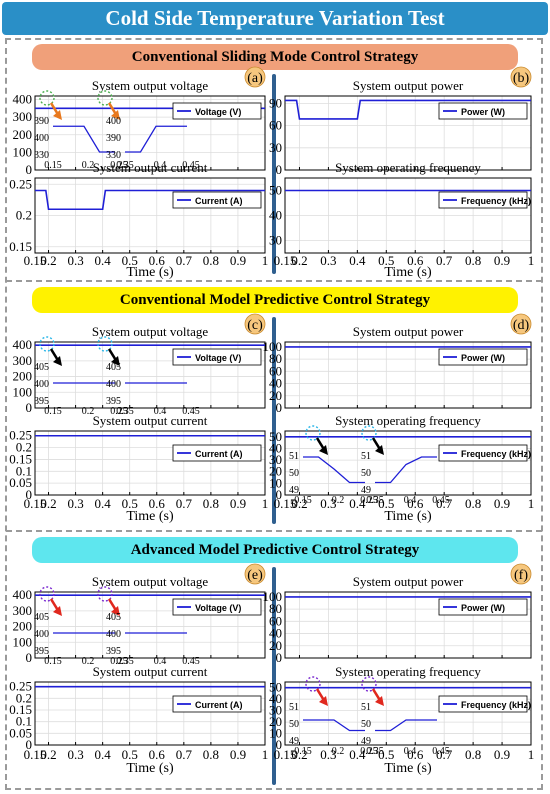 The width and height of the screenshot is (550, 794). I want to click on inset-y-label: 51, so click(294, 456).